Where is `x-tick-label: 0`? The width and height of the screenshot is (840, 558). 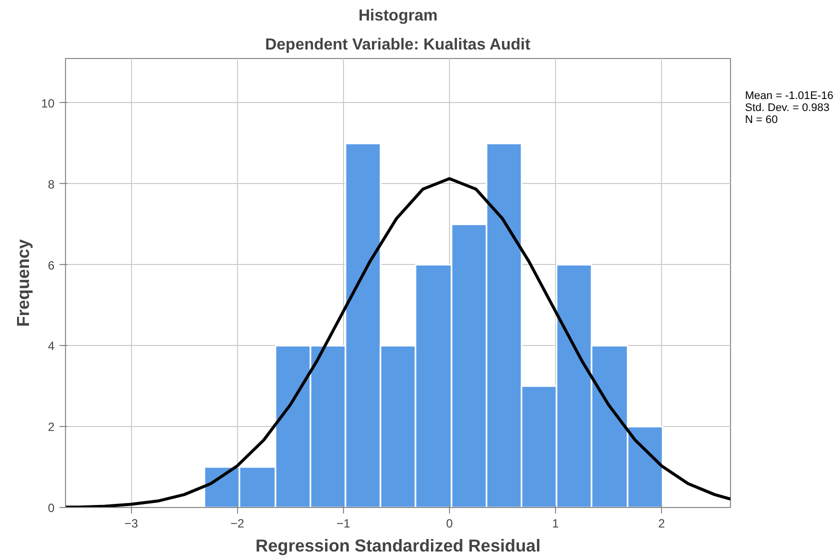
x-tick-label: 0 is located at coordinates (450, 523).